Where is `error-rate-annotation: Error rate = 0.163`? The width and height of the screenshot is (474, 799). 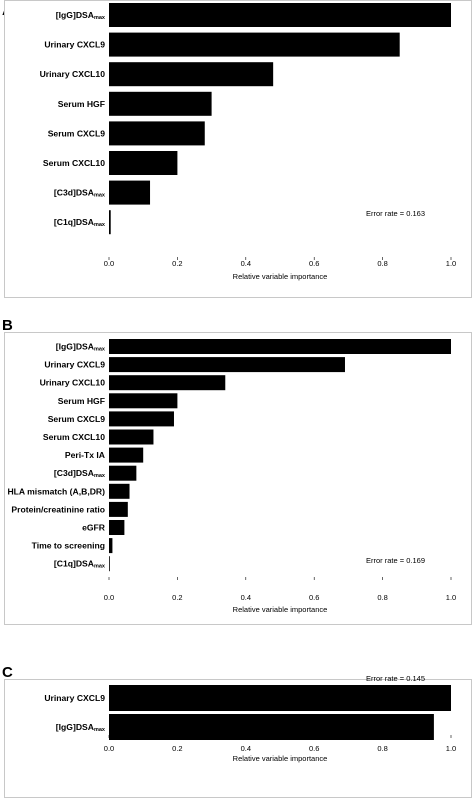 error-rate-annotation: Error rate = 0.163 is located at coordinates (395, 213).